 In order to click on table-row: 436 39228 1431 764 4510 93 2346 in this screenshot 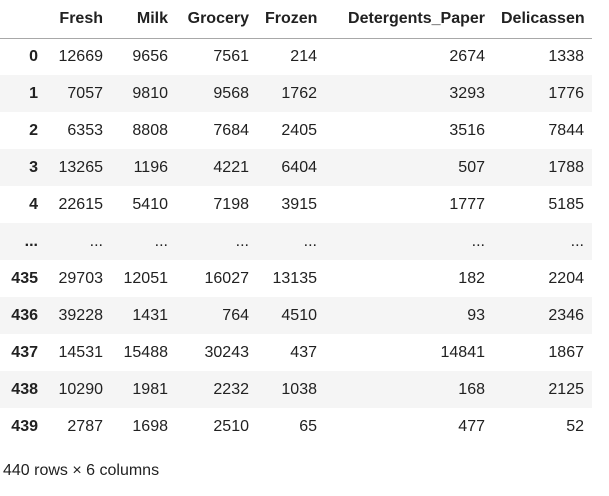, I will do `click(296, 315)`.